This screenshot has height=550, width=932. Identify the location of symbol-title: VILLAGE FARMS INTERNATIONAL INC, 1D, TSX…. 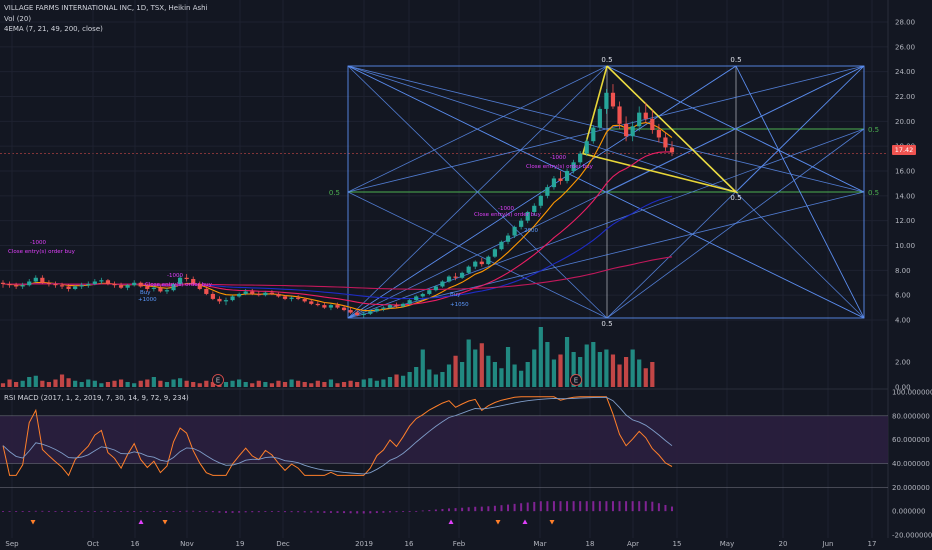
(106, 8).